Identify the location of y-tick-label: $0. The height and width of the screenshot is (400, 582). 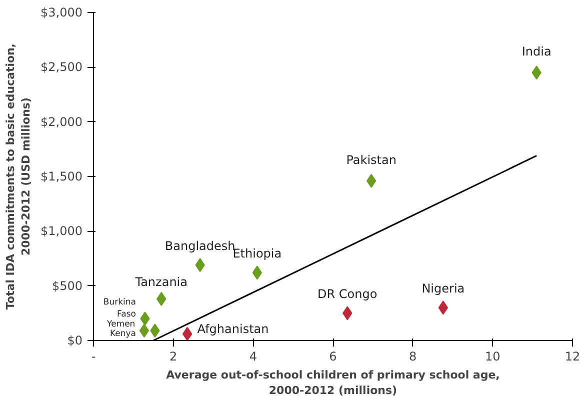
(75, 341).